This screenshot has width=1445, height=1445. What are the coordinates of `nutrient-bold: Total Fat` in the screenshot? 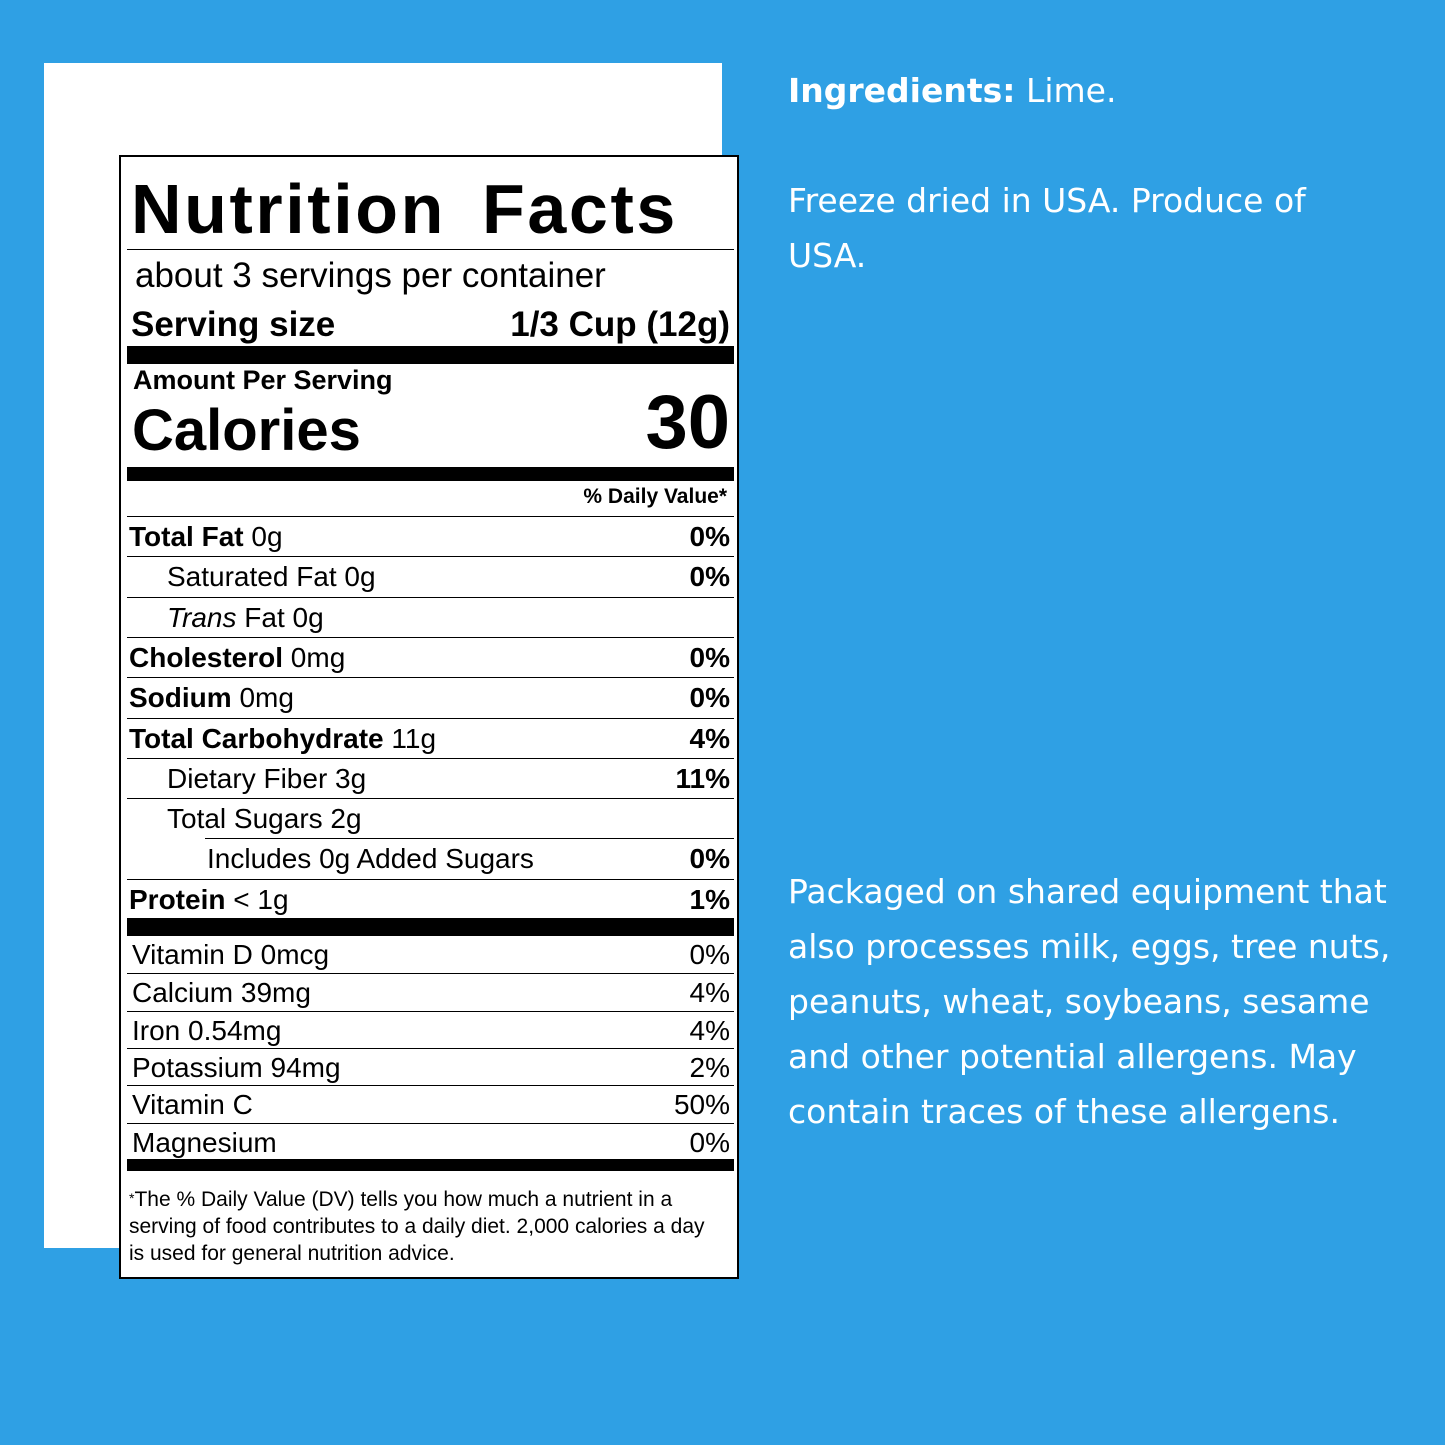 It's located at (186, 536).